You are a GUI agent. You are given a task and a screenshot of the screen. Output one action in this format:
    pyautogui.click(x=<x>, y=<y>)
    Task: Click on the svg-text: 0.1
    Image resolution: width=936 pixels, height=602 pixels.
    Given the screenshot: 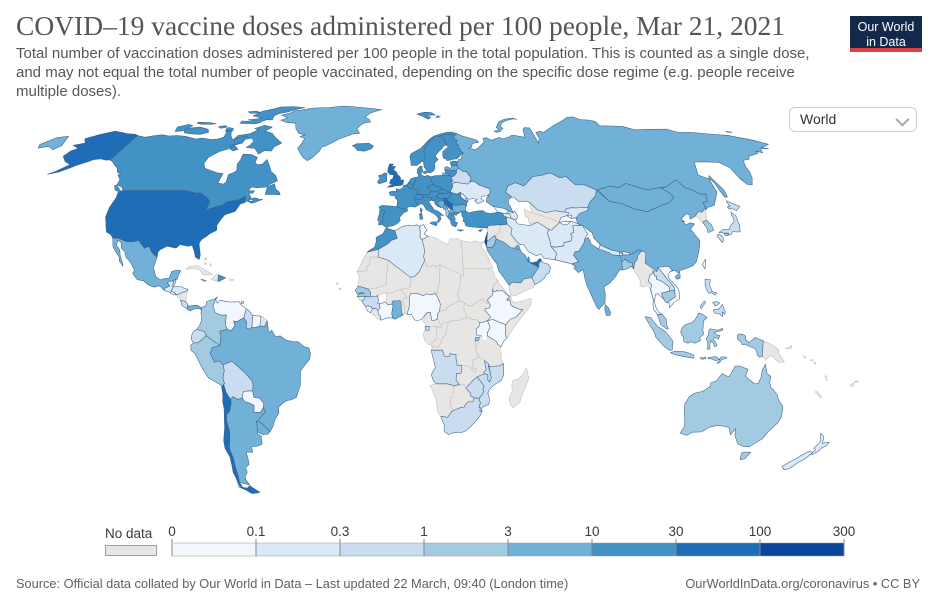 What is the action you would take?
    pyautogui.click(x=256, y=531)
    